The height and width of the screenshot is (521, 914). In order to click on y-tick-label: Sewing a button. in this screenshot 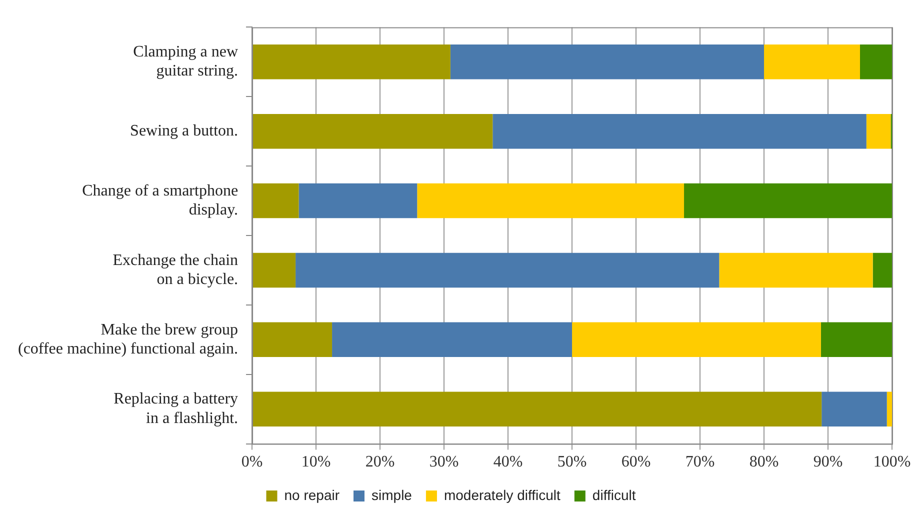, I will do `click(184, 131)`.